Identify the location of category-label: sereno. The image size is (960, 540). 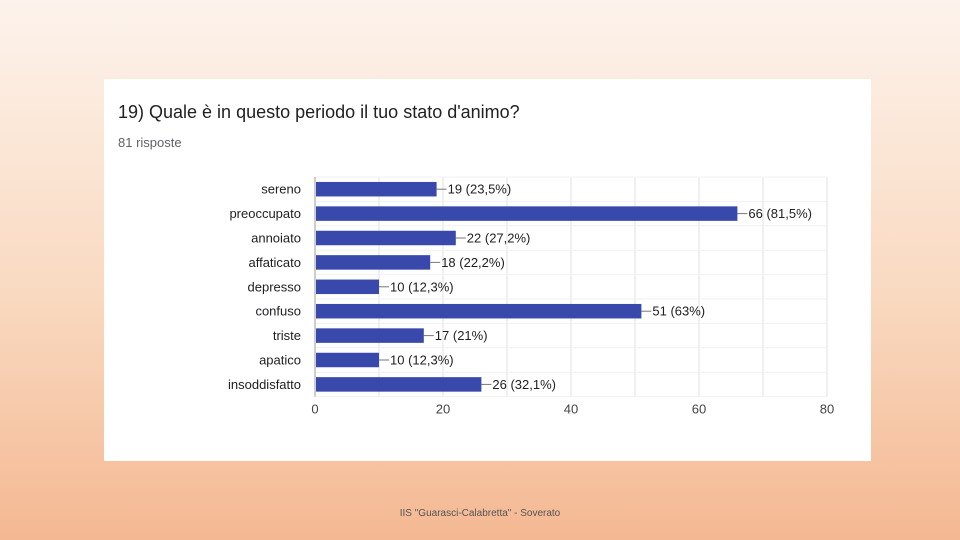
(281, 189).